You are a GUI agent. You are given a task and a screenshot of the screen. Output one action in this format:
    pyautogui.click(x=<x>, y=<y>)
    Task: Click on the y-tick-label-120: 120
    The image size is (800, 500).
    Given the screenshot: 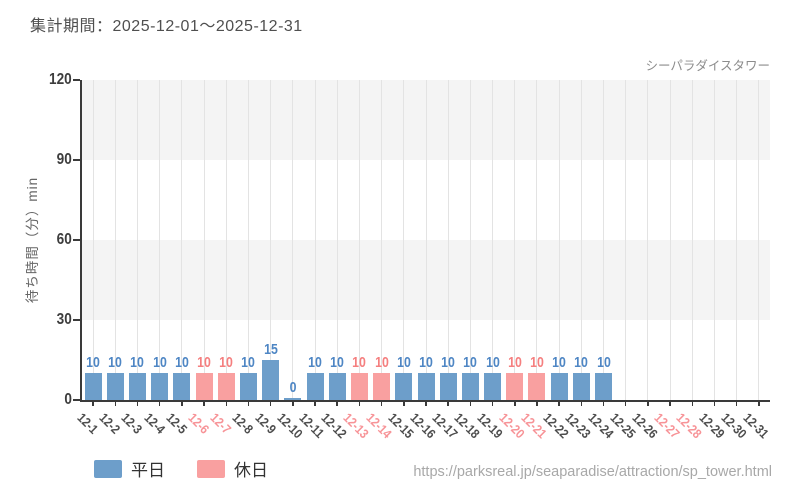 What is the action you would take?
    pyautogui.click(x=60, y=79)
    